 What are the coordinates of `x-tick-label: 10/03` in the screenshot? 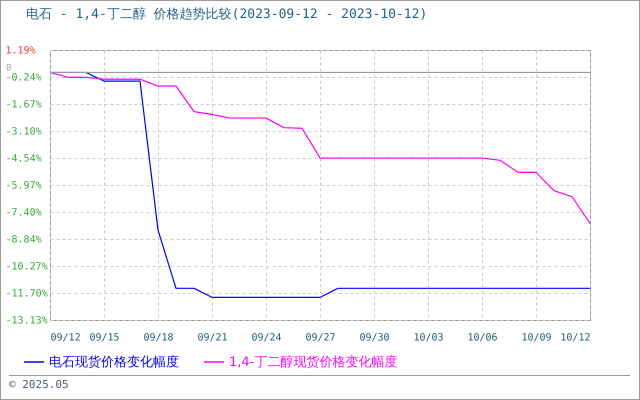 It's located at (428, 338).